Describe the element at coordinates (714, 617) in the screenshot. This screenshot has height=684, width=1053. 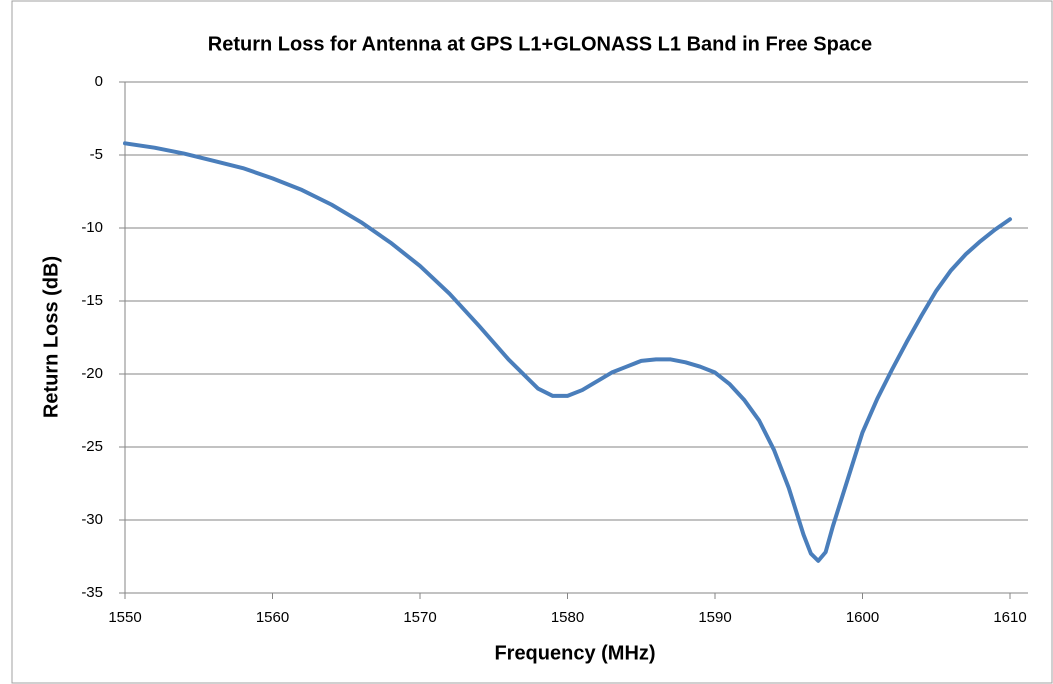
I see `x-tick-label: 1590` at that location.